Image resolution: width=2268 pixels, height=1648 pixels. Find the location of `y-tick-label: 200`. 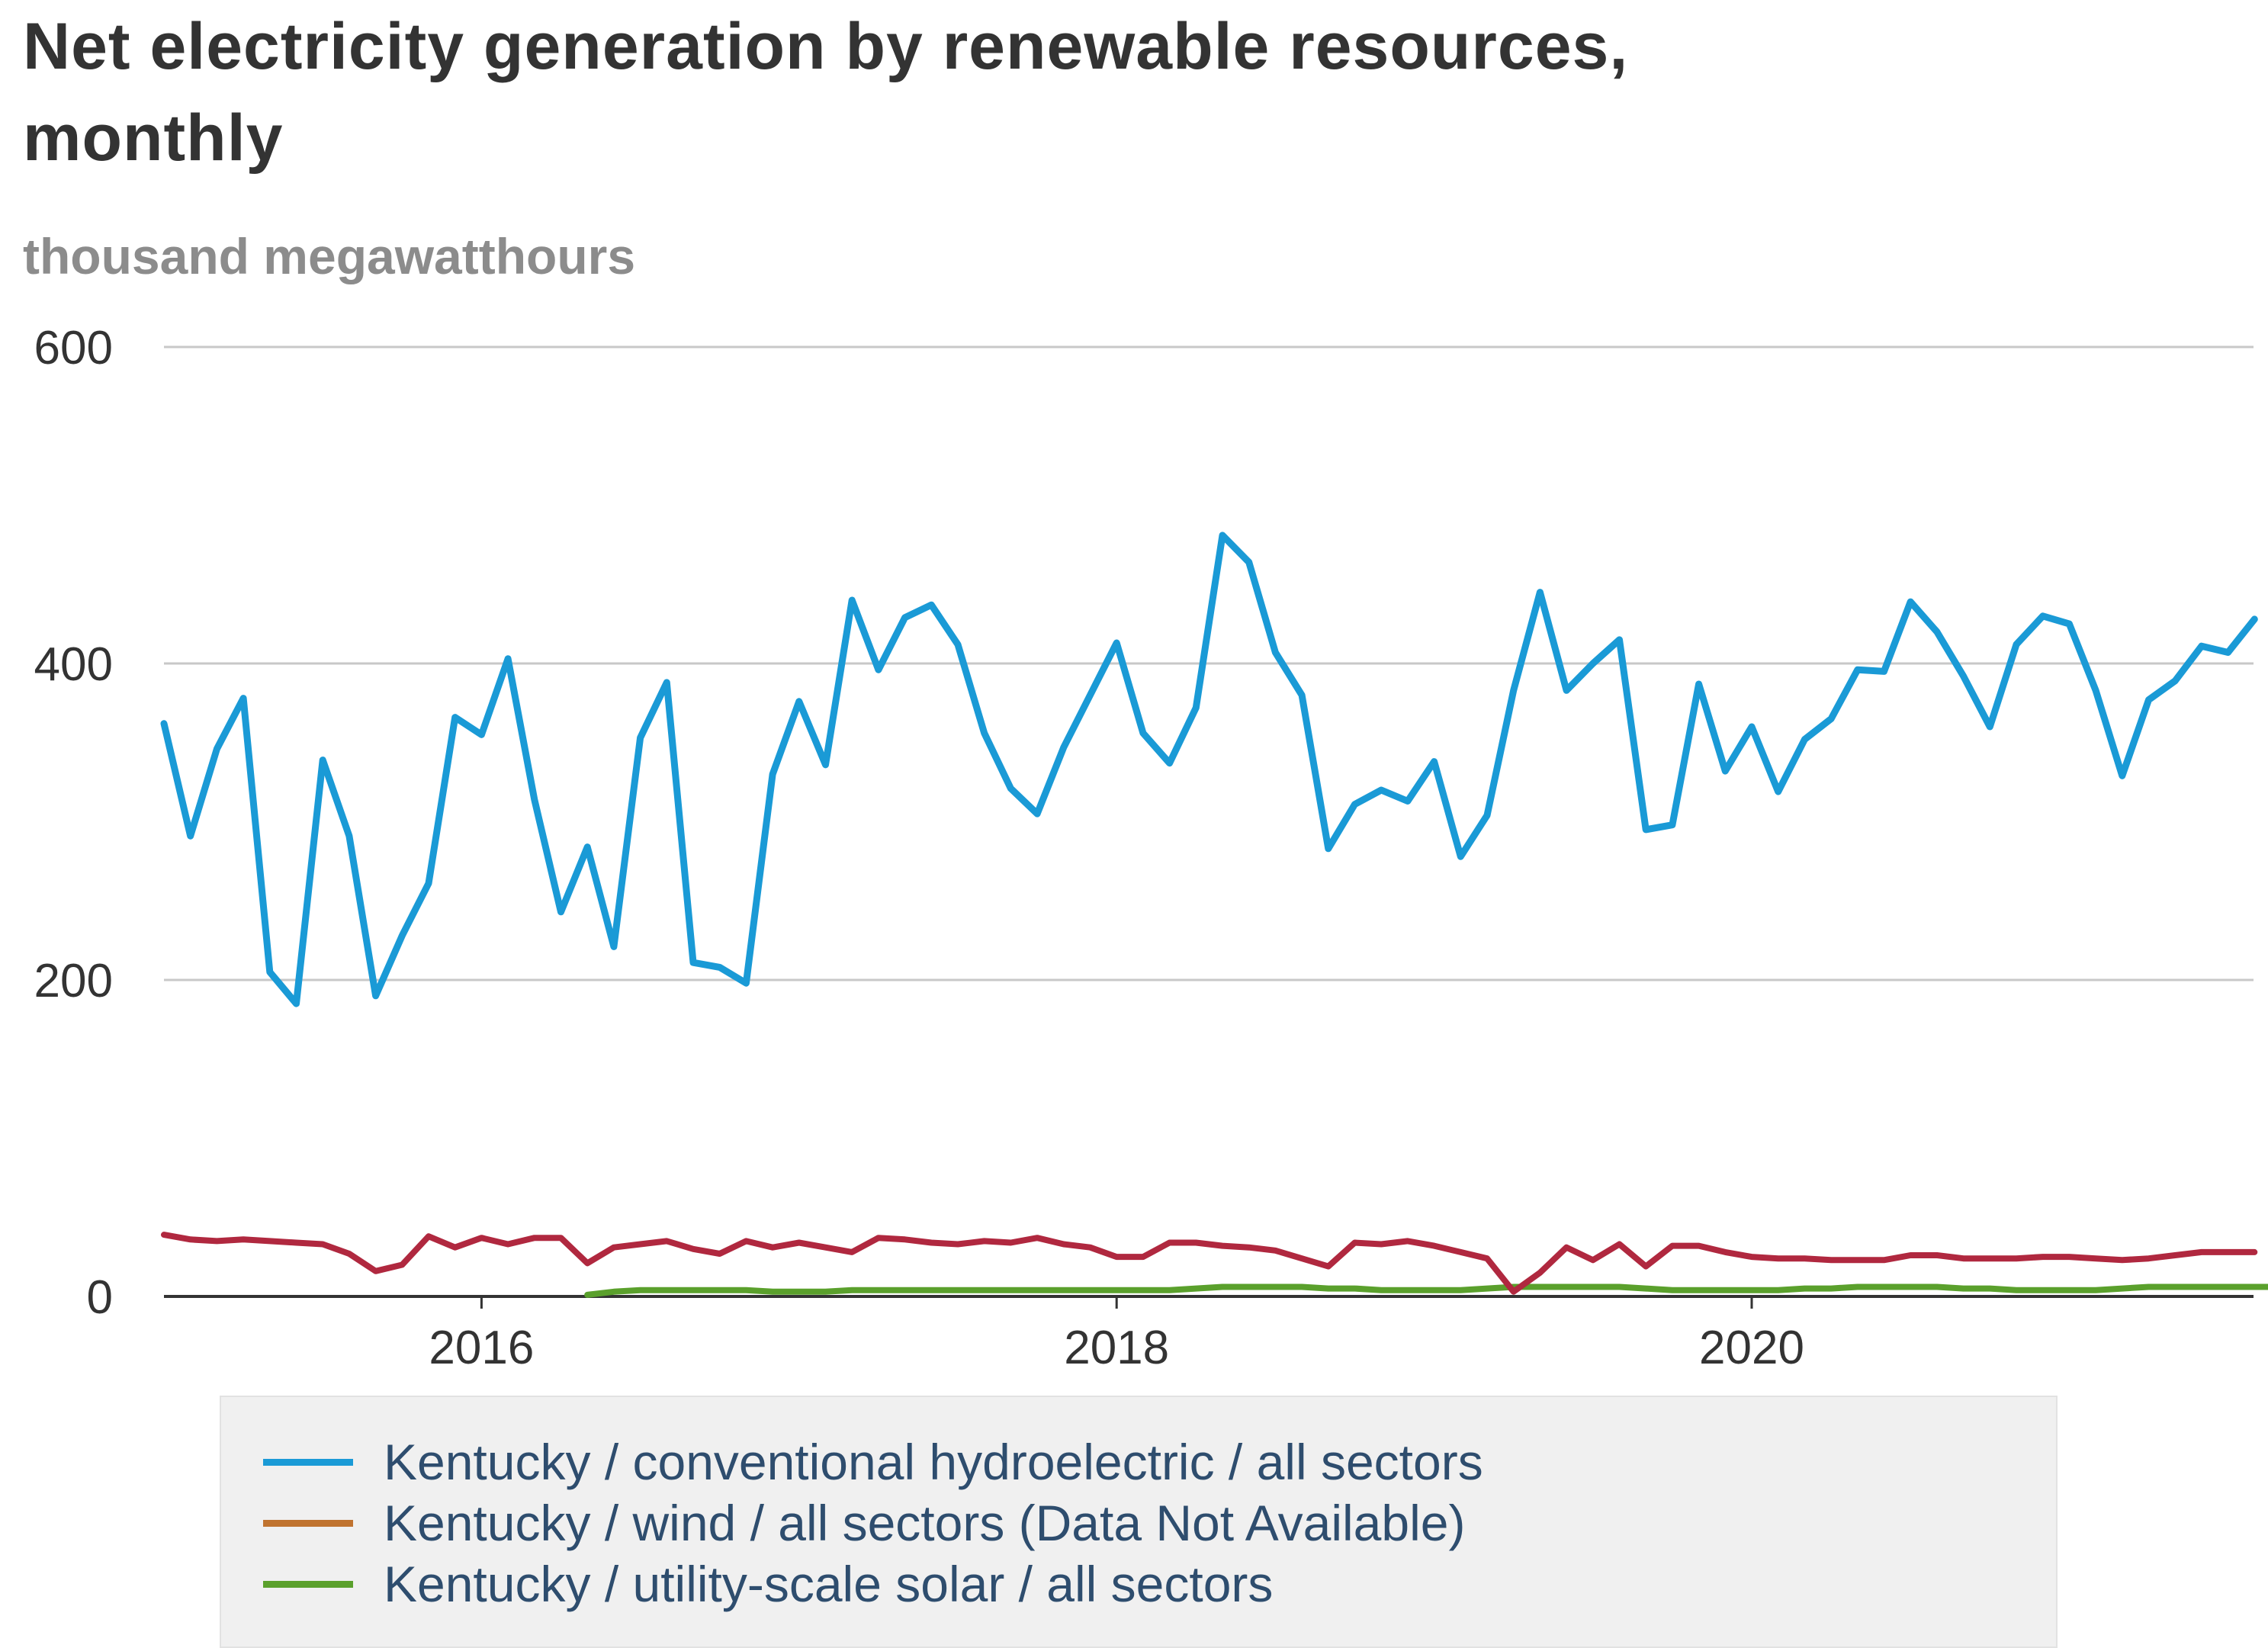

y-tick-label: 200 is located at coordinates (73, 981).